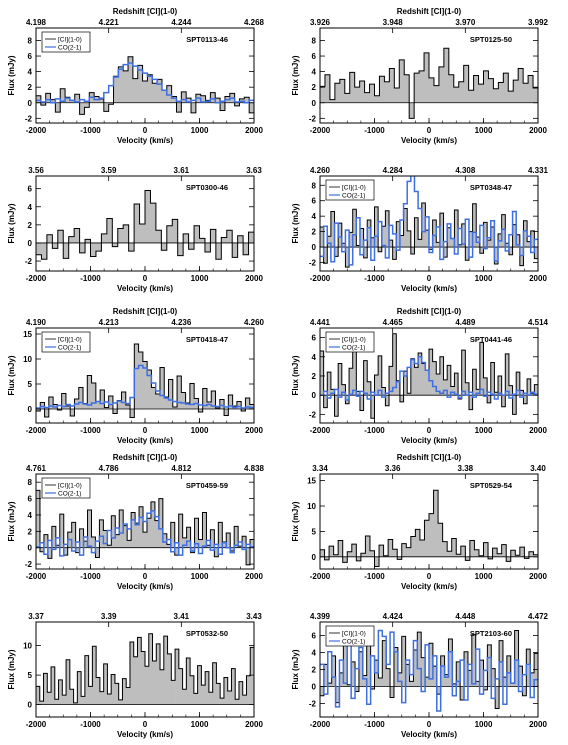  Describe the element at coordinates (109, 322) in the screenshot. I see `top-tick-label: 4.213` at that location.